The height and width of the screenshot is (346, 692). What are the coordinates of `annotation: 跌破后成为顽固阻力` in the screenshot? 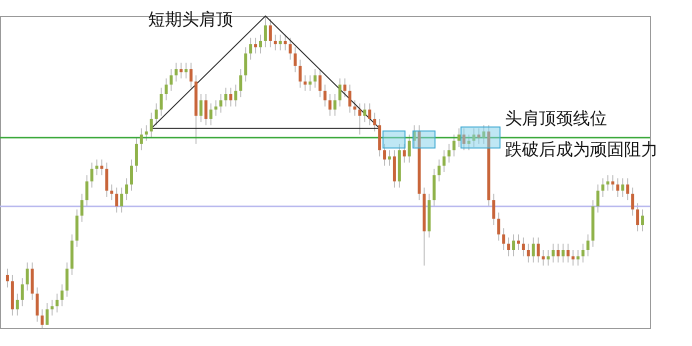 It's located at (581, 150).